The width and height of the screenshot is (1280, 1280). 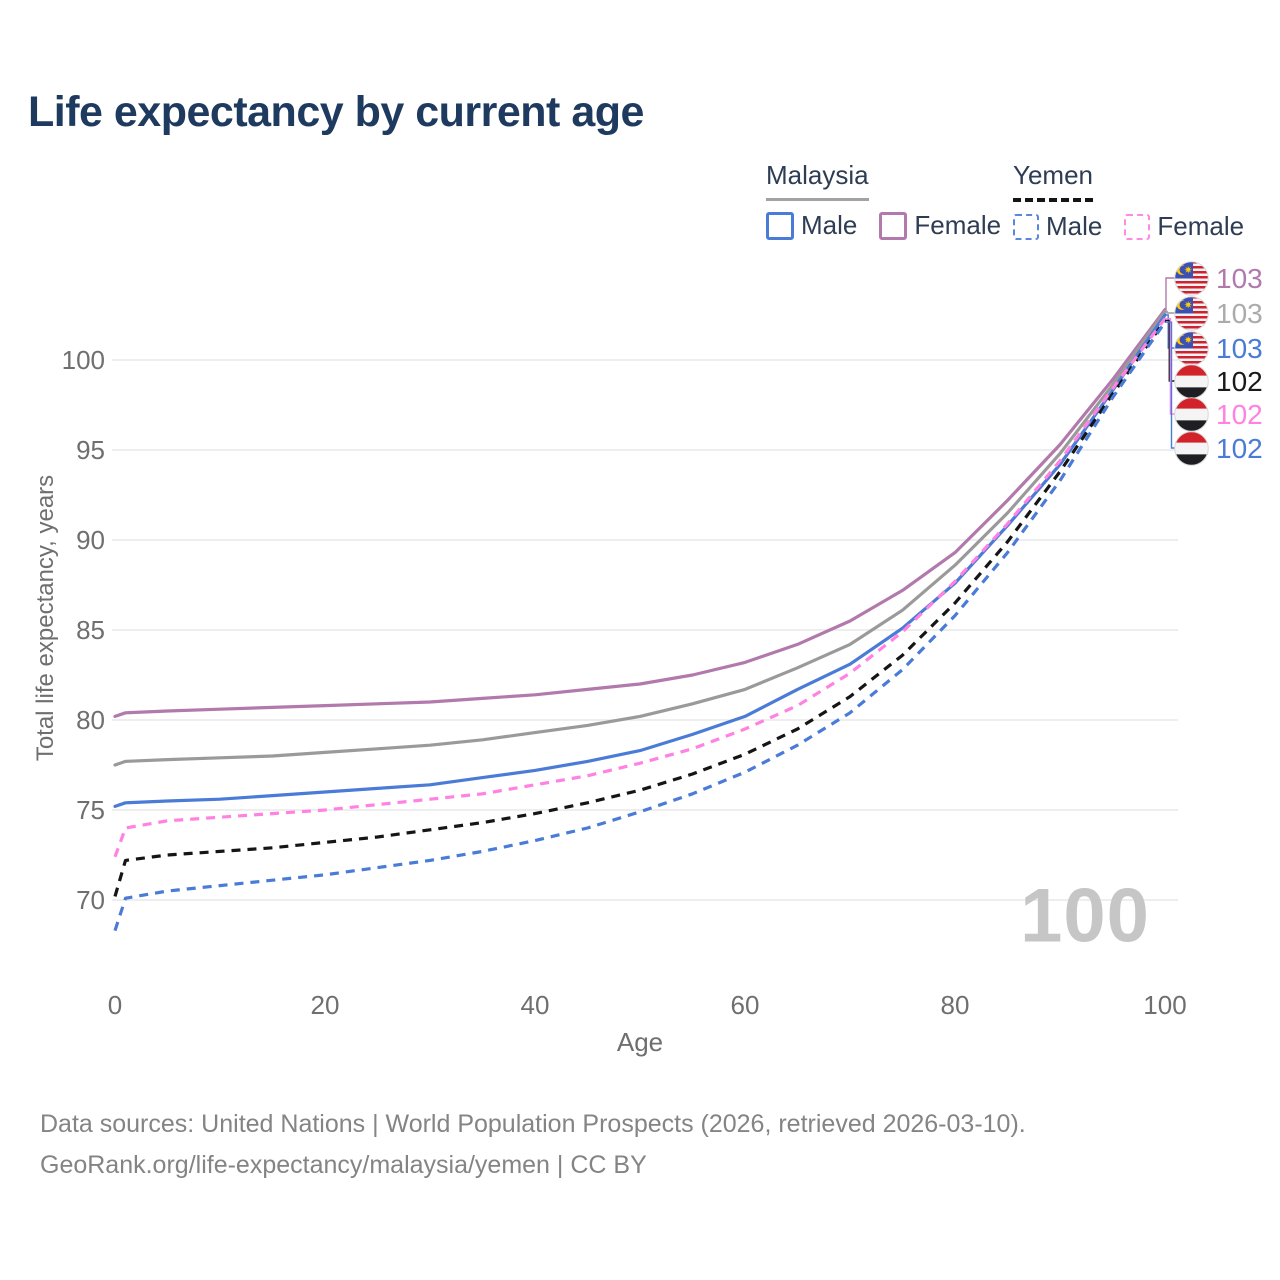 I want to click on legend-item-yemen-male: Male, so click(x=1057, y=226).